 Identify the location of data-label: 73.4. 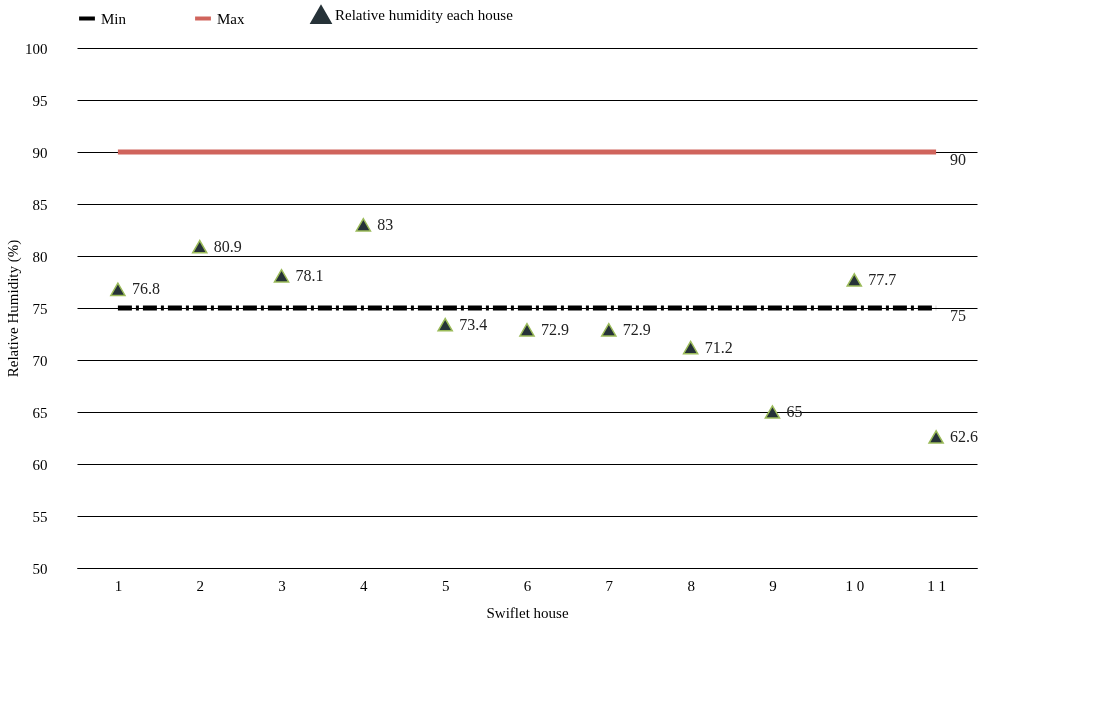
(473, 324).